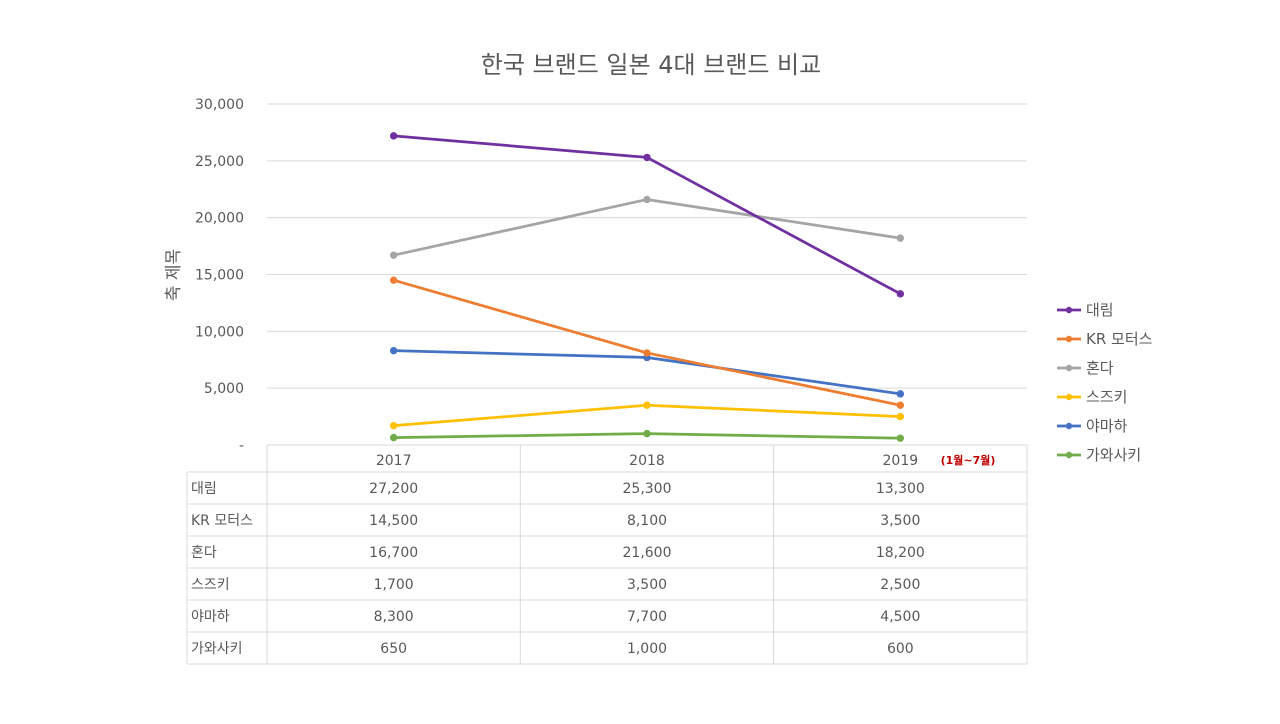 Image resolution: width=1280 pixels, height=724 pixels. Describe the element at coordinates (219, 219) in the screenshot. I see `y-tick-label: 20,000` at that location.